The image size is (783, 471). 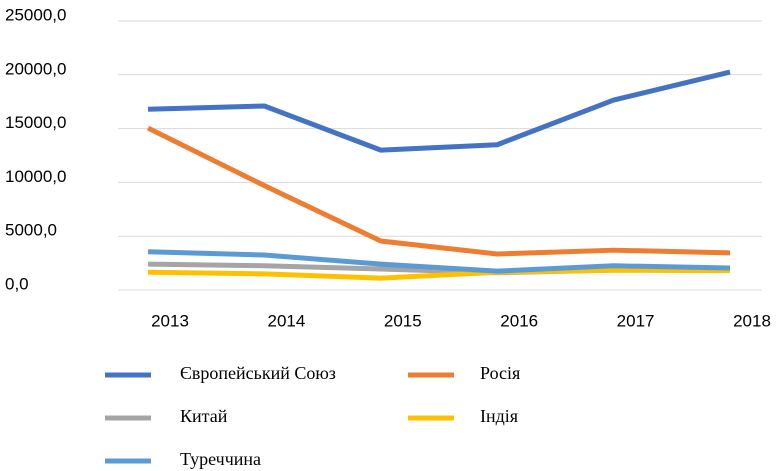 I want to click on x-tick-label: 2018, so click(x=752, y=320).